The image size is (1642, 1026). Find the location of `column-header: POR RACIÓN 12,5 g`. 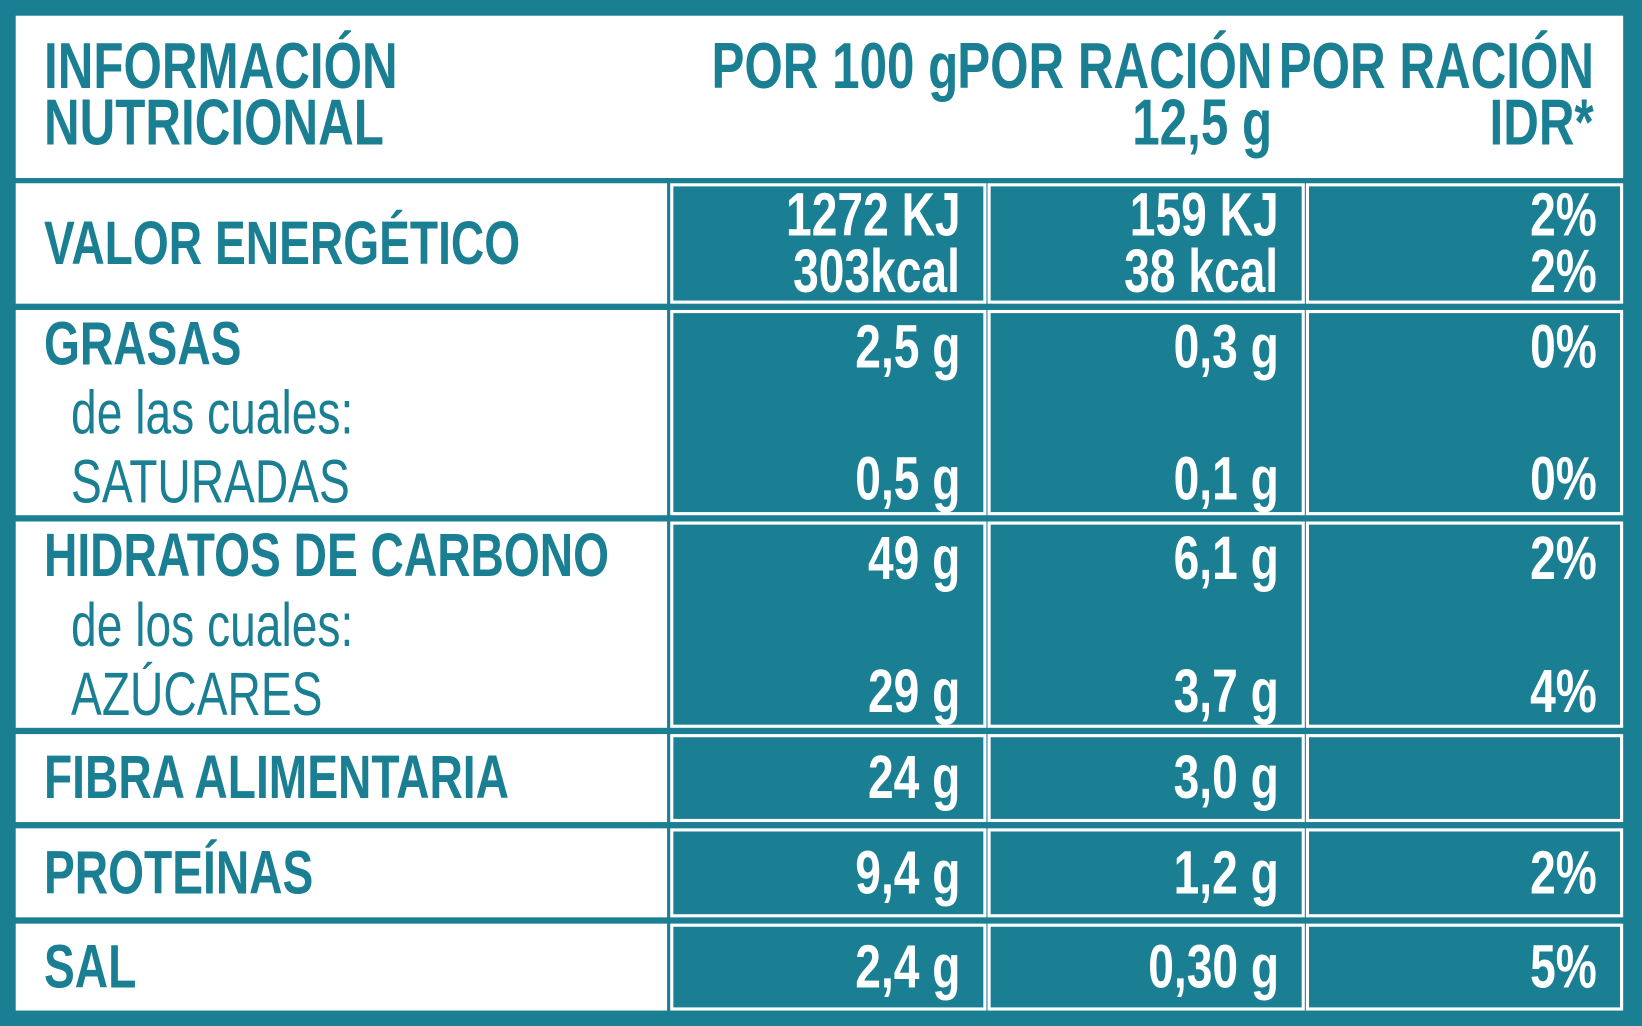

column-header: POR RACIÓN 12,5 g is located at coordinates (1065, 95).